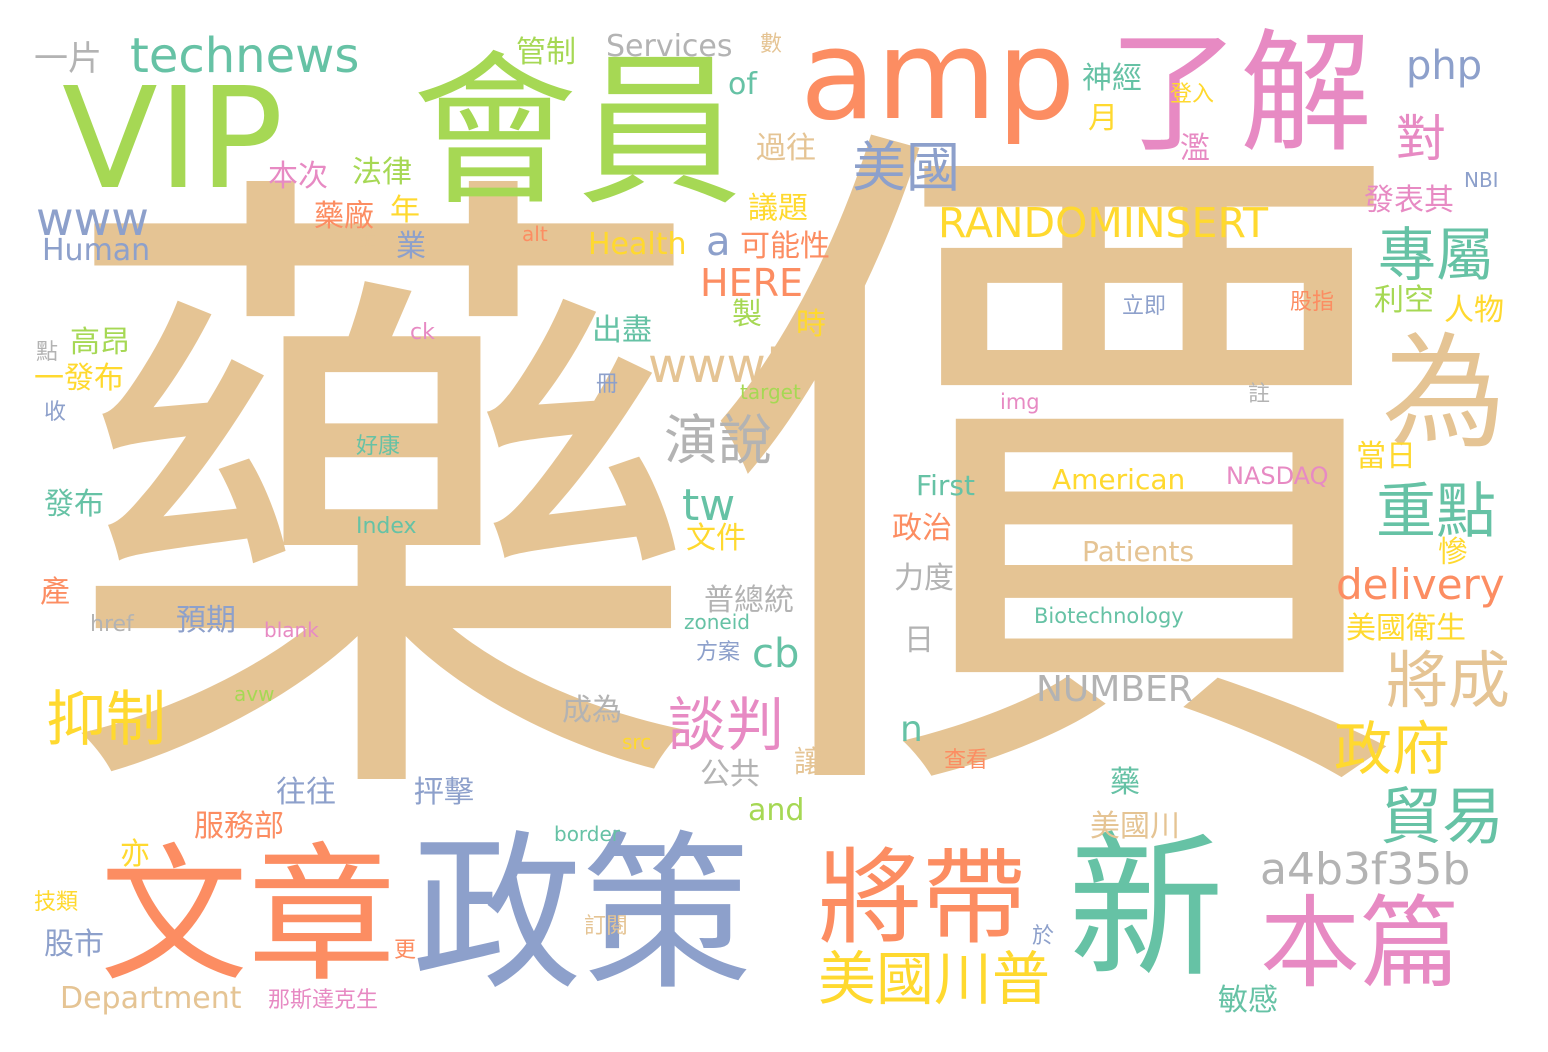 The height and width of the screenshot is (1052, 1548). Describe the element at coordinates (411, 246) in the screenshot. I see `word-ye: 業` at that location.